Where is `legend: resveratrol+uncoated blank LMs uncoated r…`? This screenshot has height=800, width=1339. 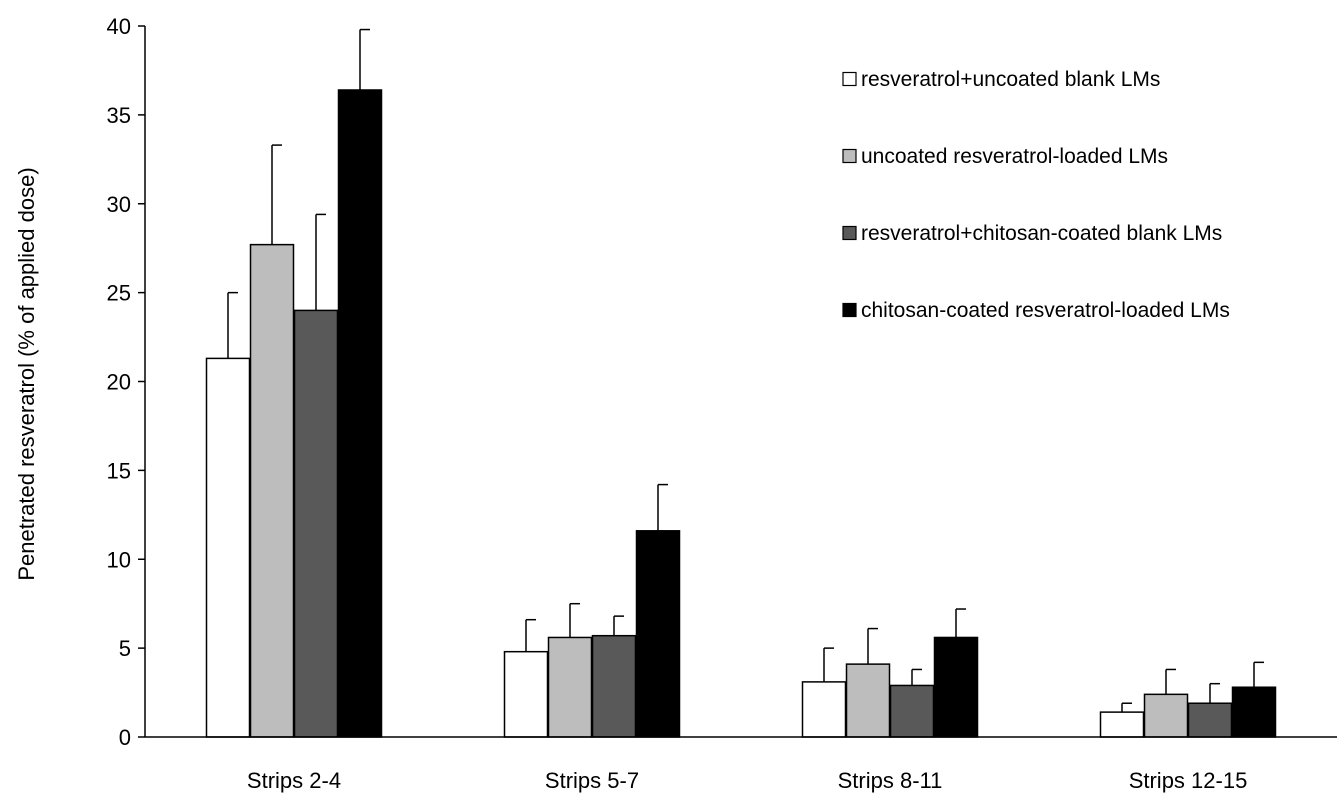
legend: resveratrol+uncoated blank LMs uncoated r… is located at coordinates (1036, 195).